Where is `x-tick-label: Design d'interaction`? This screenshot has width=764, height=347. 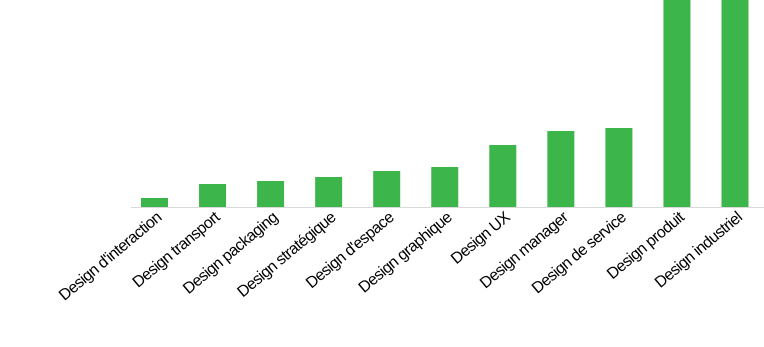 x-tick-label: Design d'interaction is located at coordinates (110, 256).